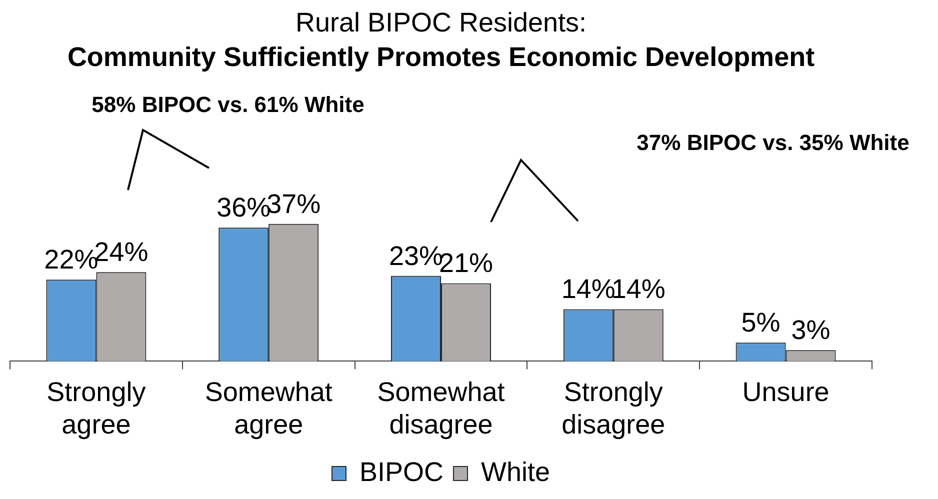 The height and width of the screenshot is (499, 938). What do you see at coordinates (441, 23) in the screenshot?
I see `chart-title: Rural BIPOC Residents:` at bounding box center [441, 23].